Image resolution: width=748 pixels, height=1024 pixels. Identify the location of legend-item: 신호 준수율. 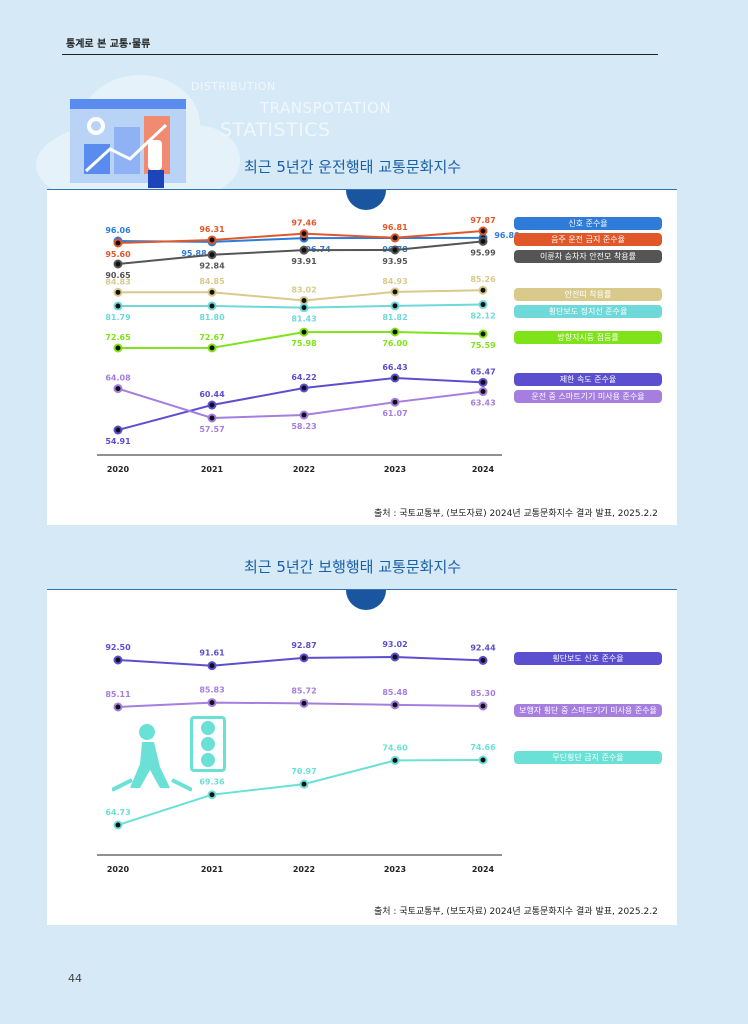
(588, 223).